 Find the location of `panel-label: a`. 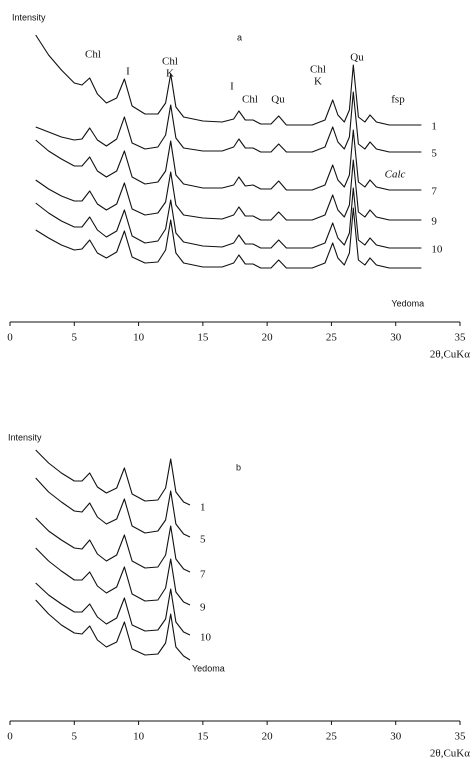

panel-label: a is located at coordinates (239, 37).